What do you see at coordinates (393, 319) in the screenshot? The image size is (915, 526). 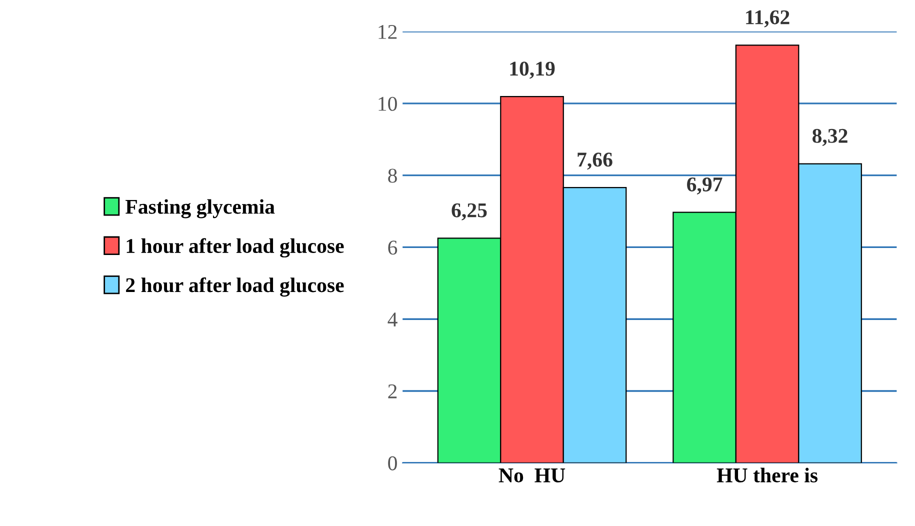 I see `y-tick-label: 4` at bounding box center [393, 319].